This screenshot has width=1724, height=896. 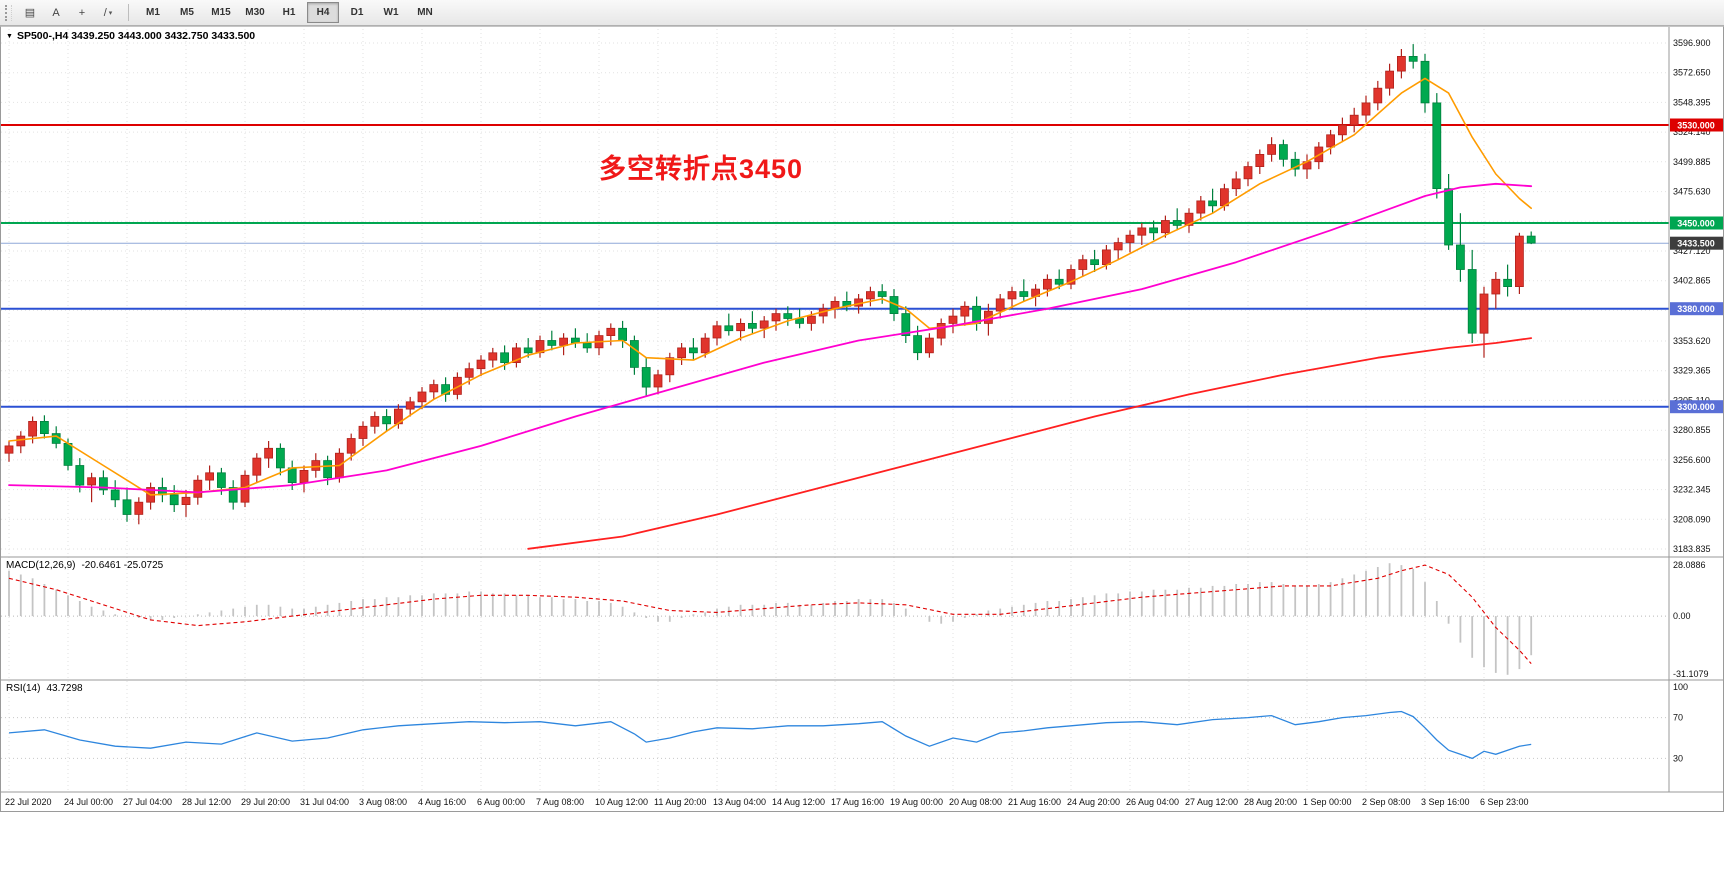 I want to click on svg-text: 28 Aug 20:00, so click(x=1270, y=802).